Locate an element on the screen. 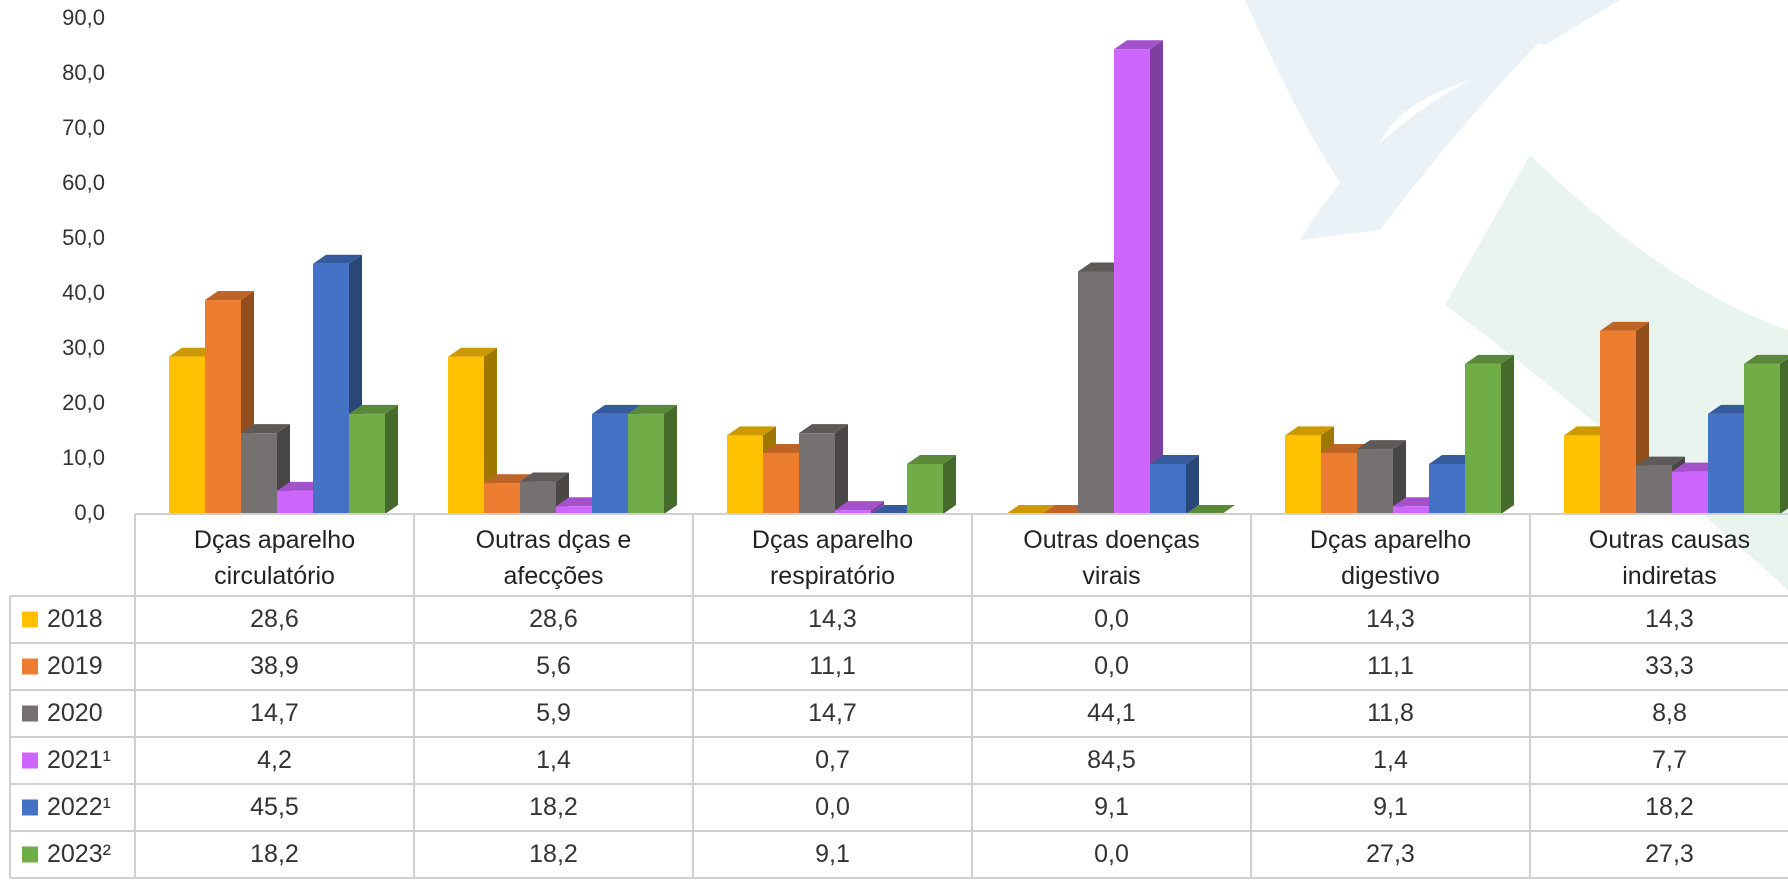  table-cell: 38,9 is located at coordinates (274, 666).